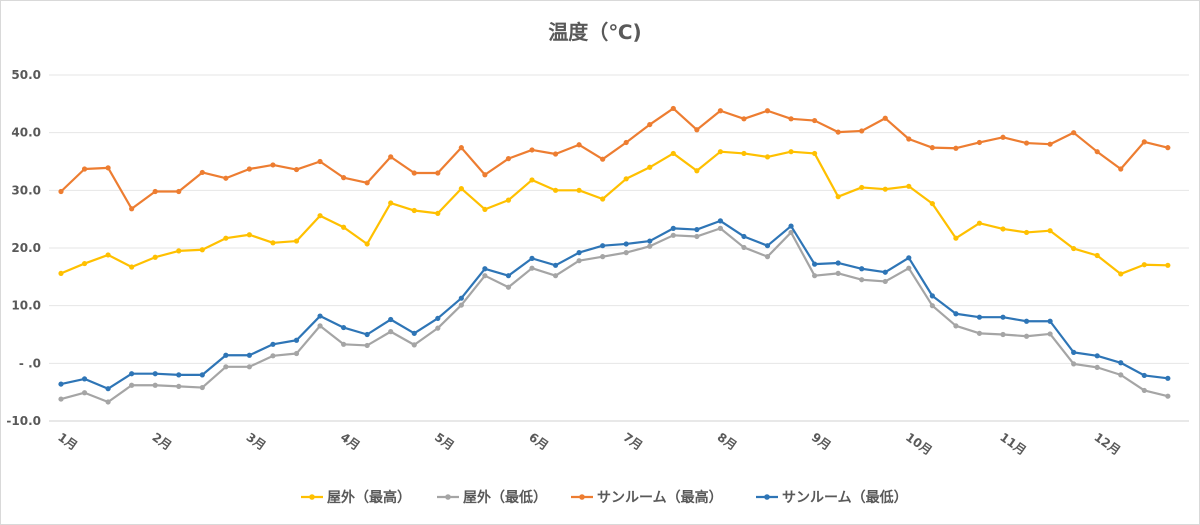  I want to click on x-tick-label: 7月, so click(632, 441).